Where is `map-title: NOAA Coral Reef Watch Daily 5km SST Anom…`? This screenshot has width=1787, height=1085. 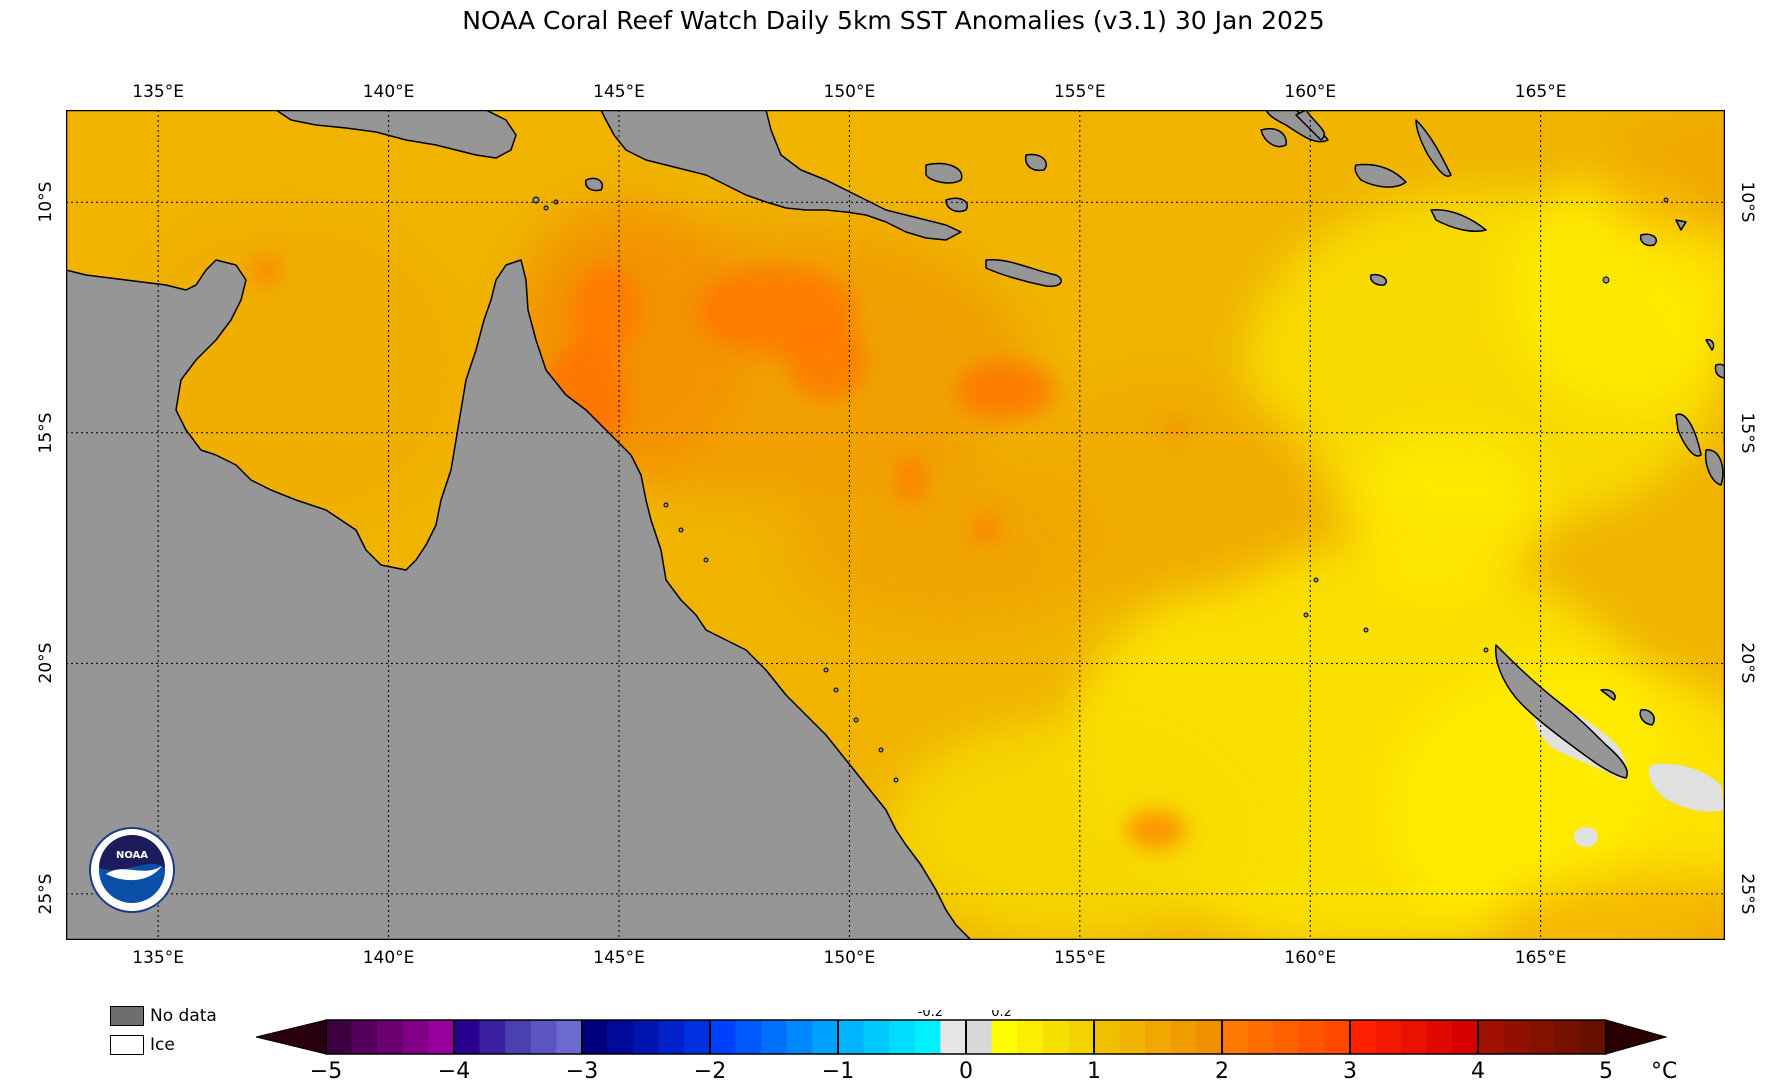 map-title: NOAA Coral Reef Watch Daily 5km SST Anom… is located at coordinates (893, 20).